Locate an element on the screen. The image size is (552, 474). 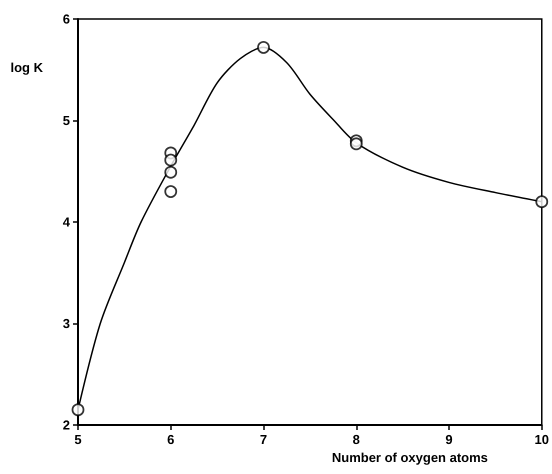
y-tick-label: 5 is located at coordinates (66, 120).